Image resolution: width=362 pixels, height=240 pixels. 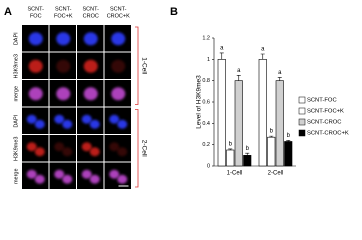 I want to click on x-tick-label: 2-Cell, so click(x=276, y=174).